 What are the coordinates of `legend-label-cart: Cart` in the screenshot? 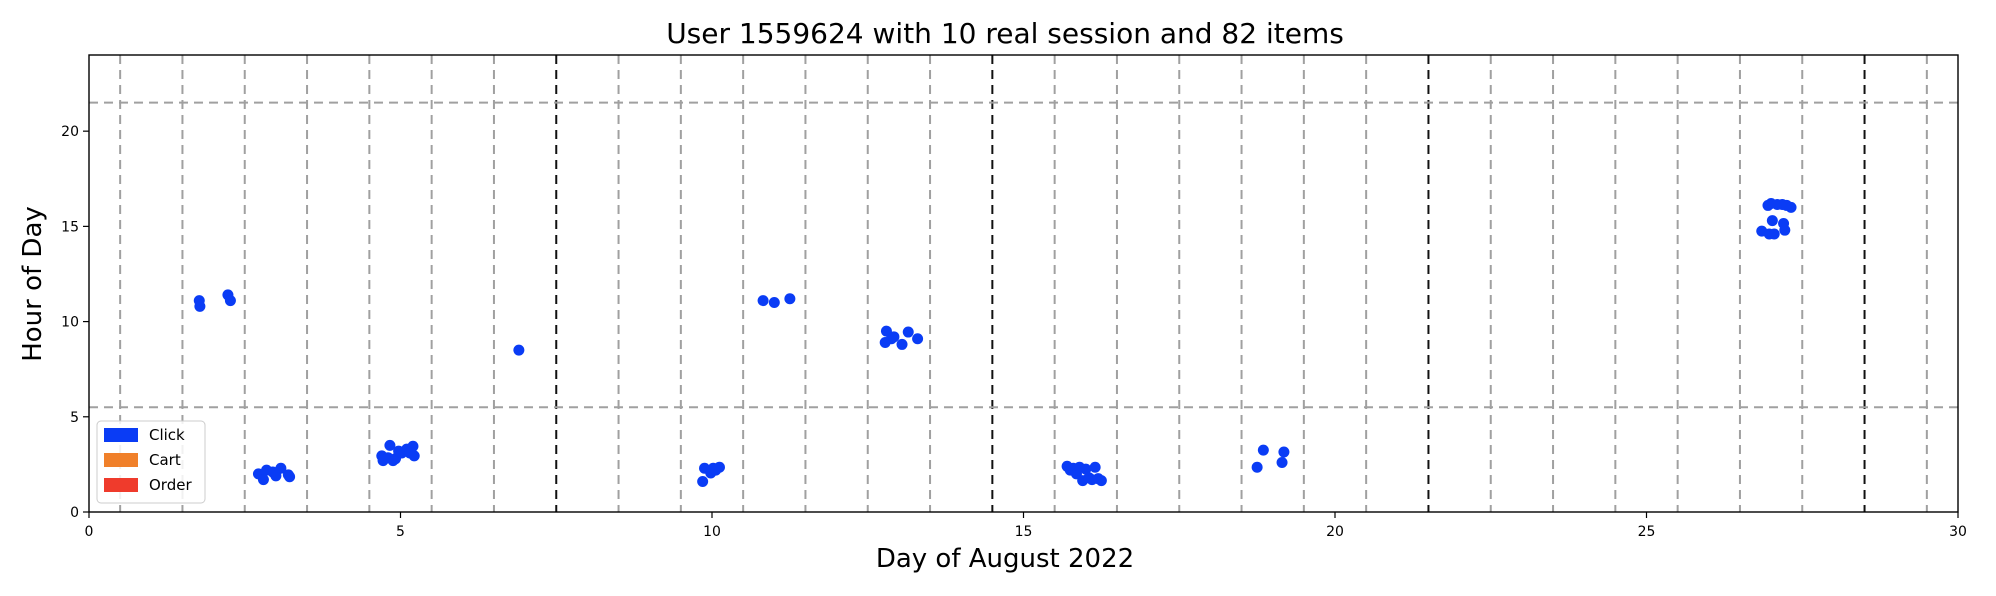 It's located at (165, 460).